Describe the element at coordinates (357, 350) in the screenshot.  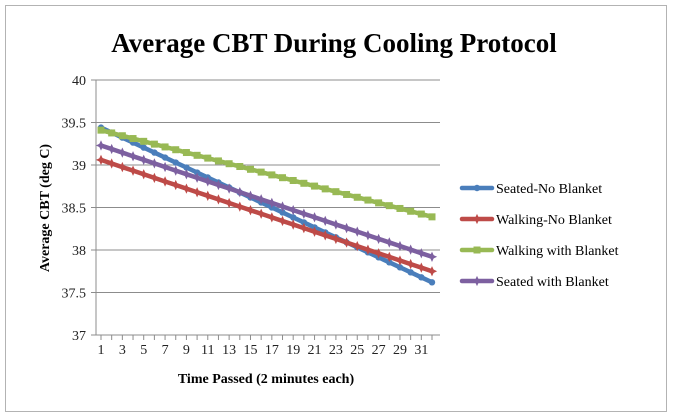
I see `x-tick-label-25: 25` at that location.